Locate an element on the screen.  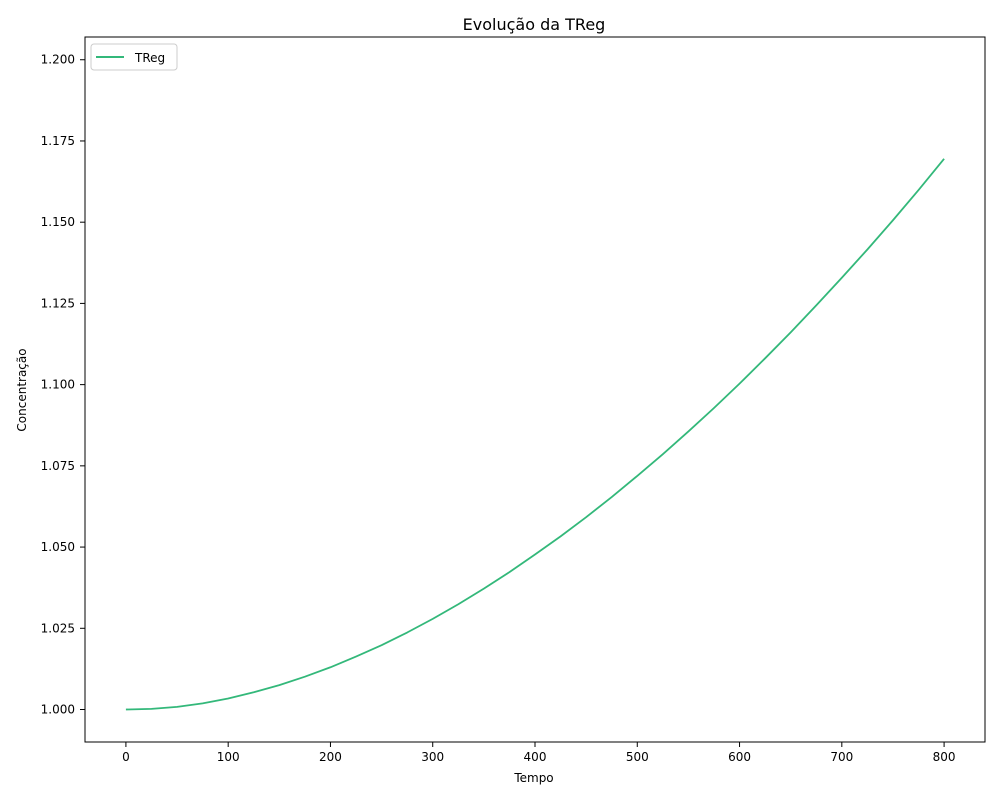
y-axis-label: Concentração is located at coordinates (22, 389).